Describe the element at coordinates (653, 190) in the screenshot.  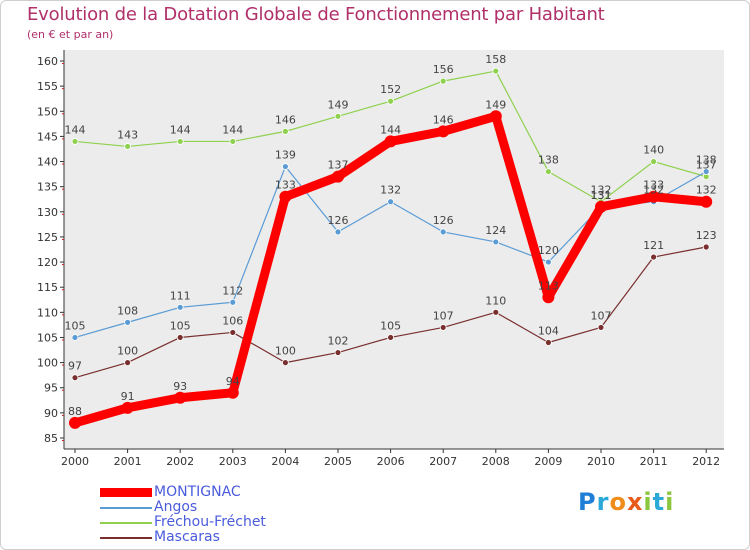
I see `data-label-angos-2011: 132` at that location.